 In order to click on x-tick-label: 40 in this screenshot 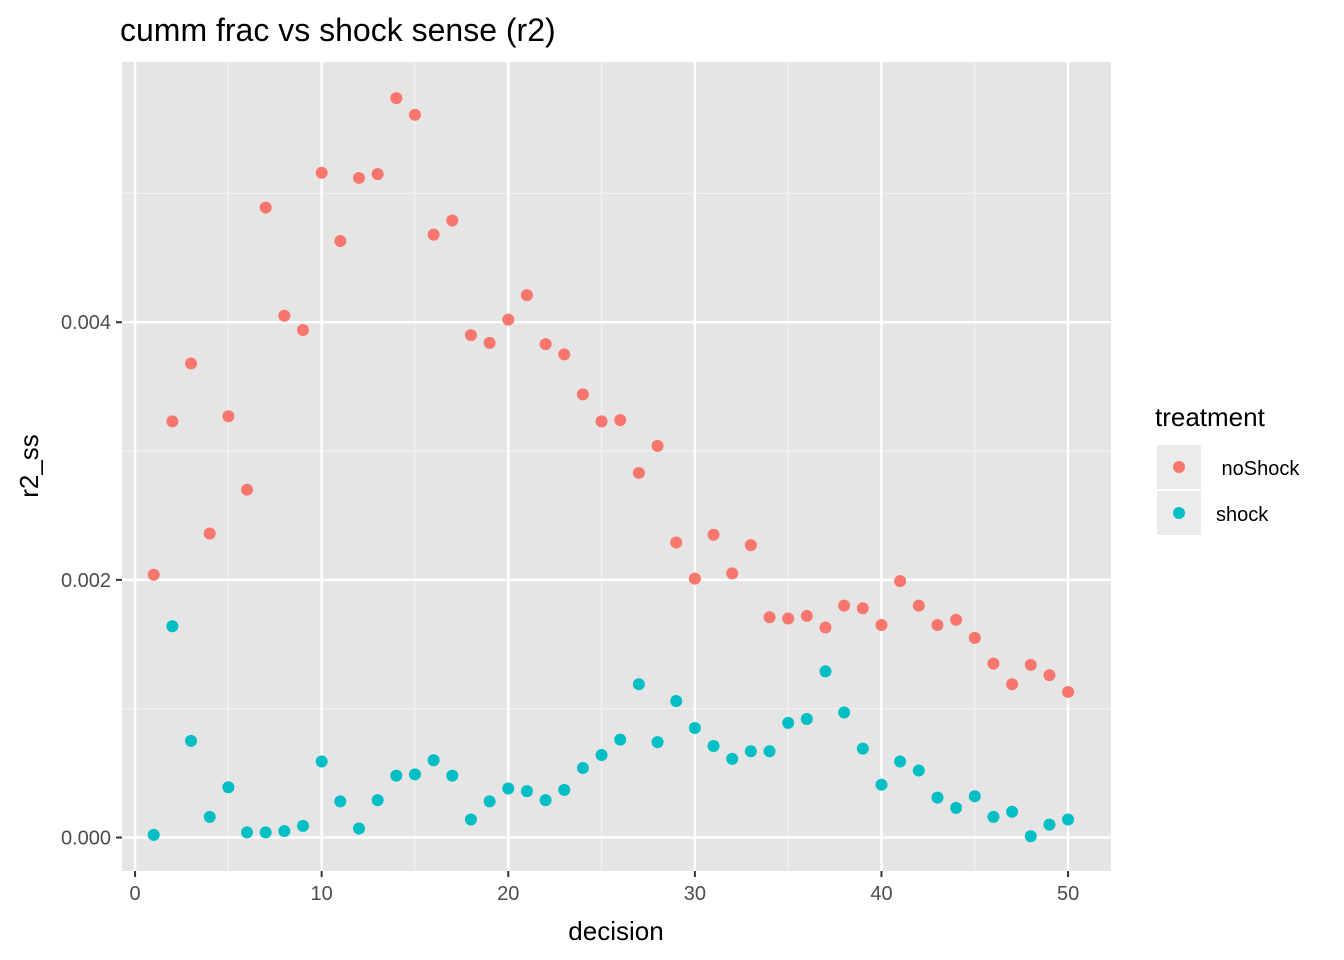, I will do `click(881, 894)`.